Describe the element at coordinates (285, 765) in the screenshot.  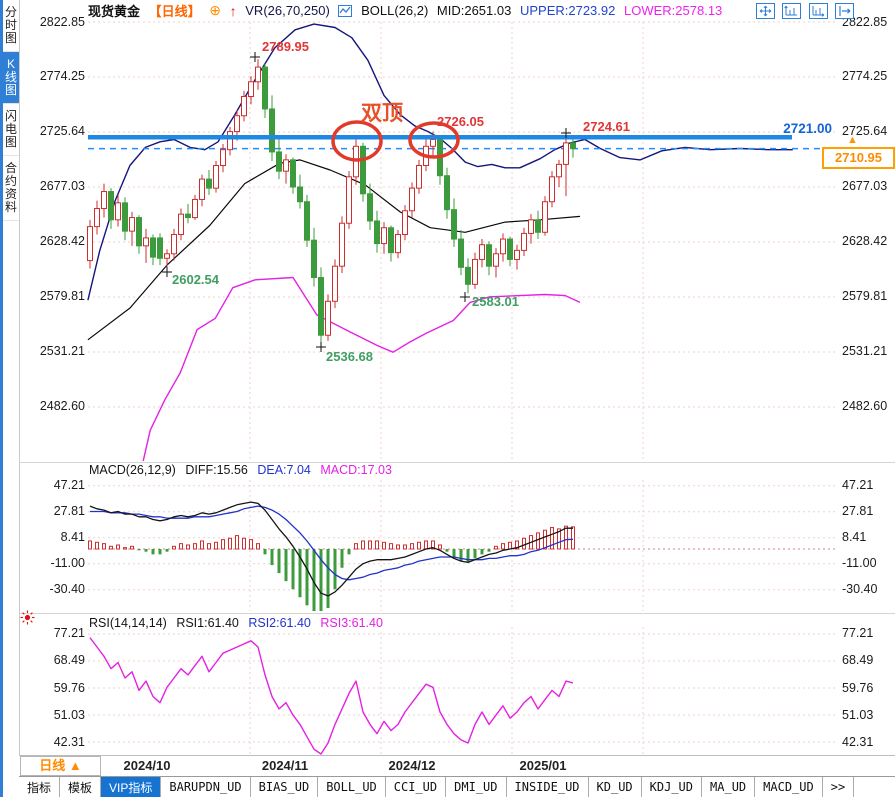
I see `x-axis-date-label: 2024/11` at that location.